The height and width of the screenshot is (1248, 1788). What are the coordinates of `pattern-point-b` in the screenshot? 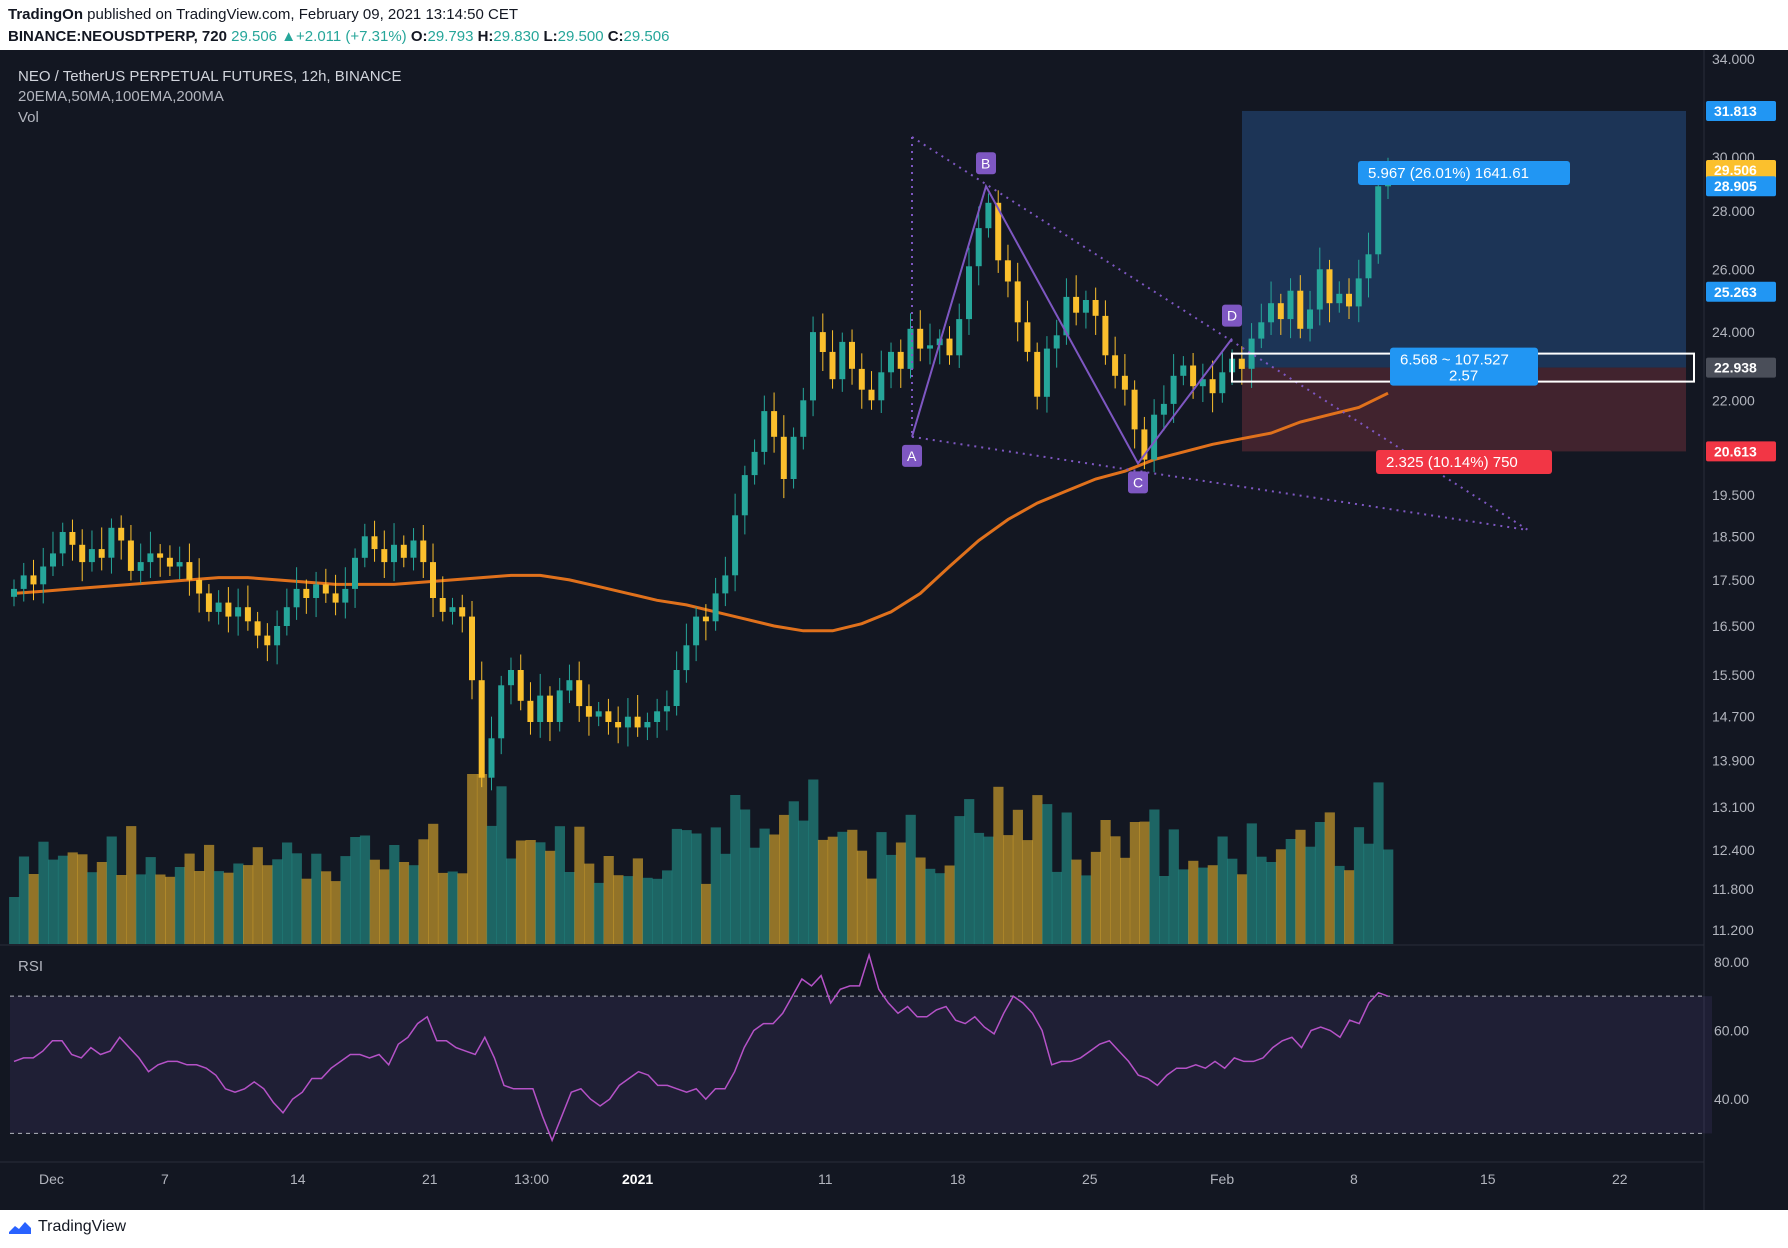 It's located at (986, 163).